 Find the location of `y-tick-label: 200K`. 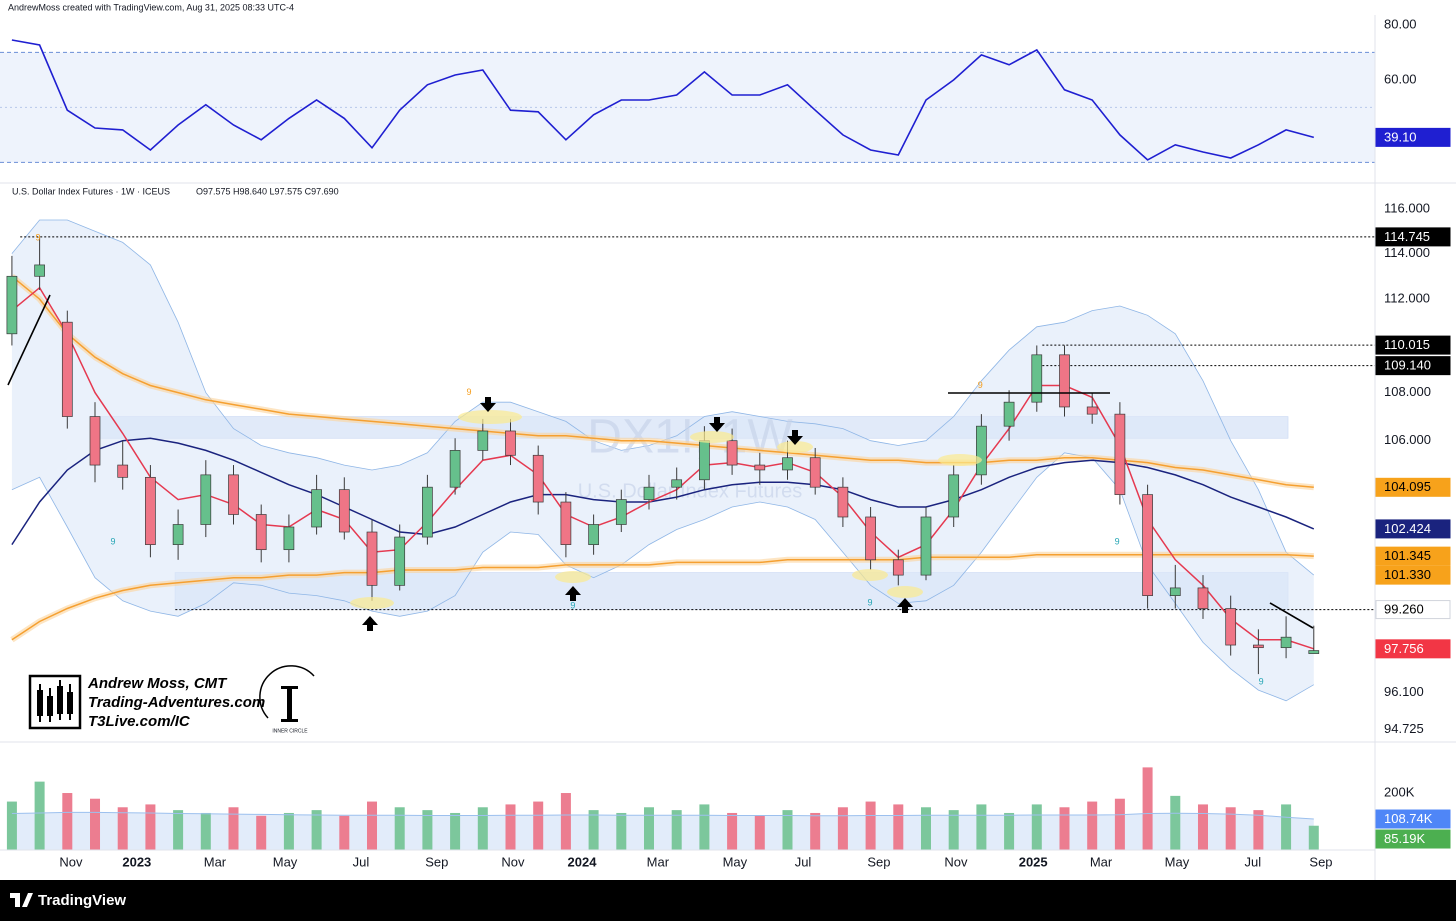

y-tick-label: 200K is located at coordinates (1399, 791).